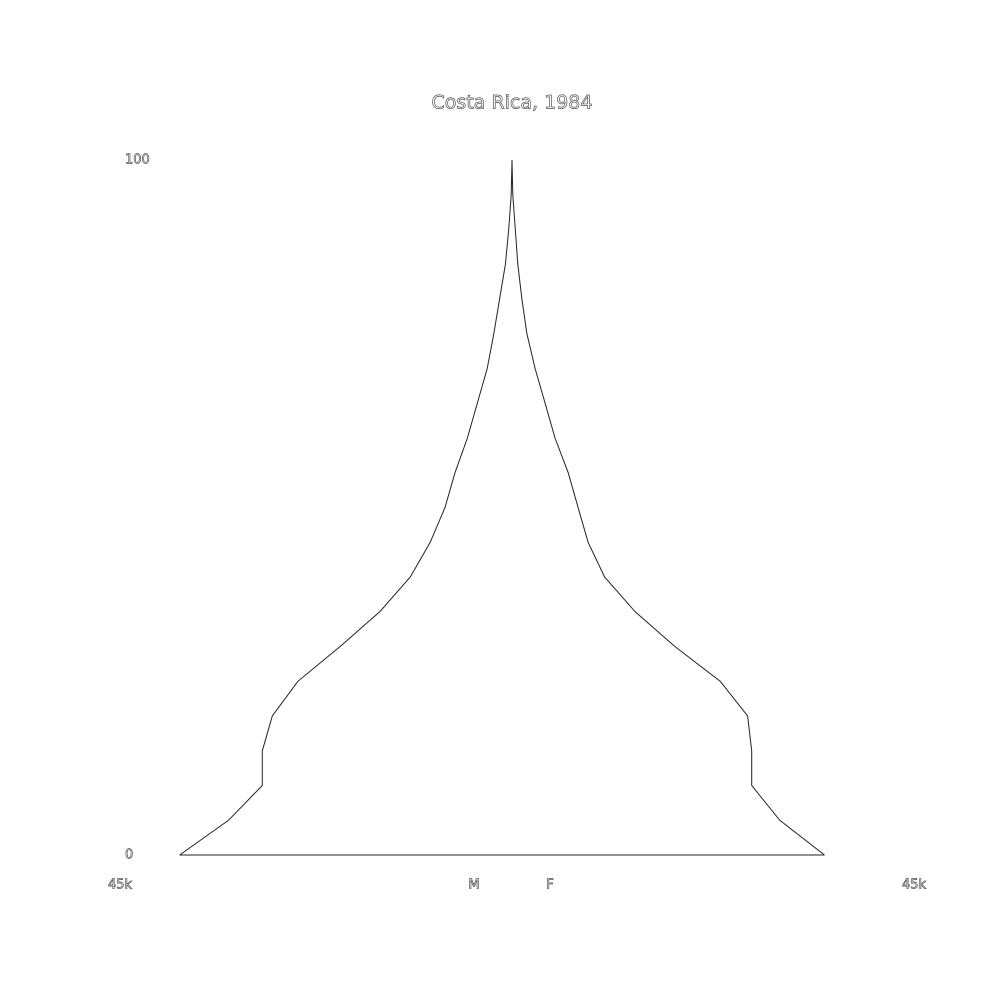 The width and height of the screenshot is (1000, 1000). What do you see at coordinates (473, 885) in the screenshot?
I see `series-label: M` at bounding box center [473, 885].